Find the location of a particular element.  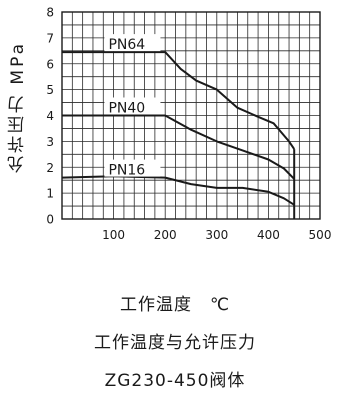

chart-subtitle: ZG230-450阀体 is located at coordinates (175, 381).